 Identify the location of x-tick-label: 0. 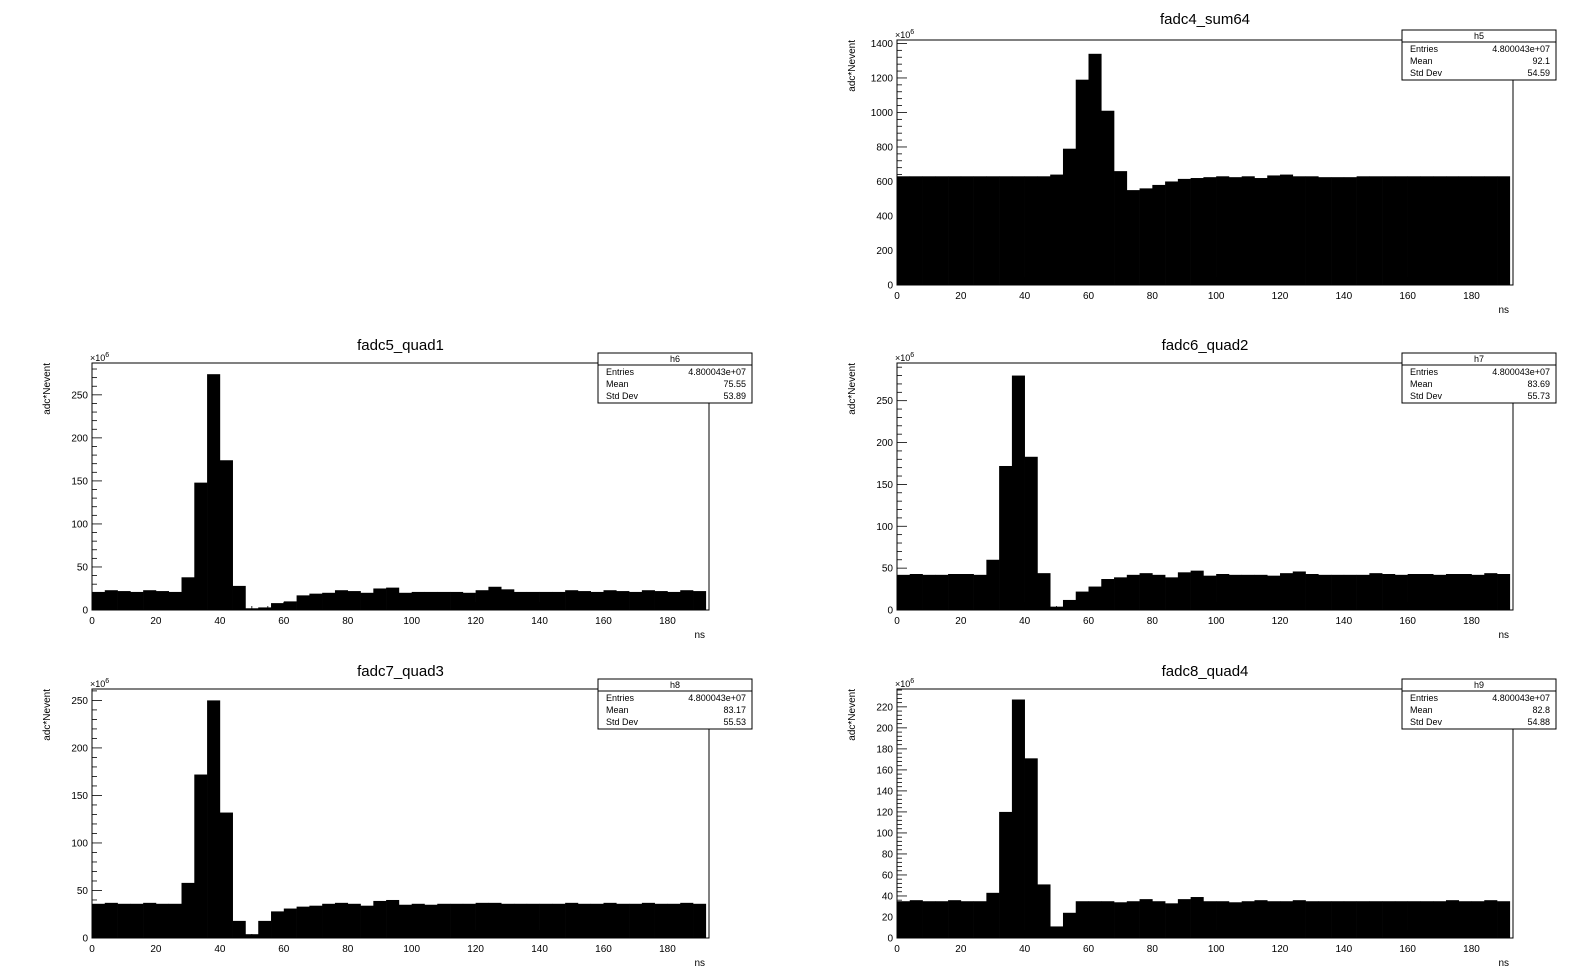
(92, 949).